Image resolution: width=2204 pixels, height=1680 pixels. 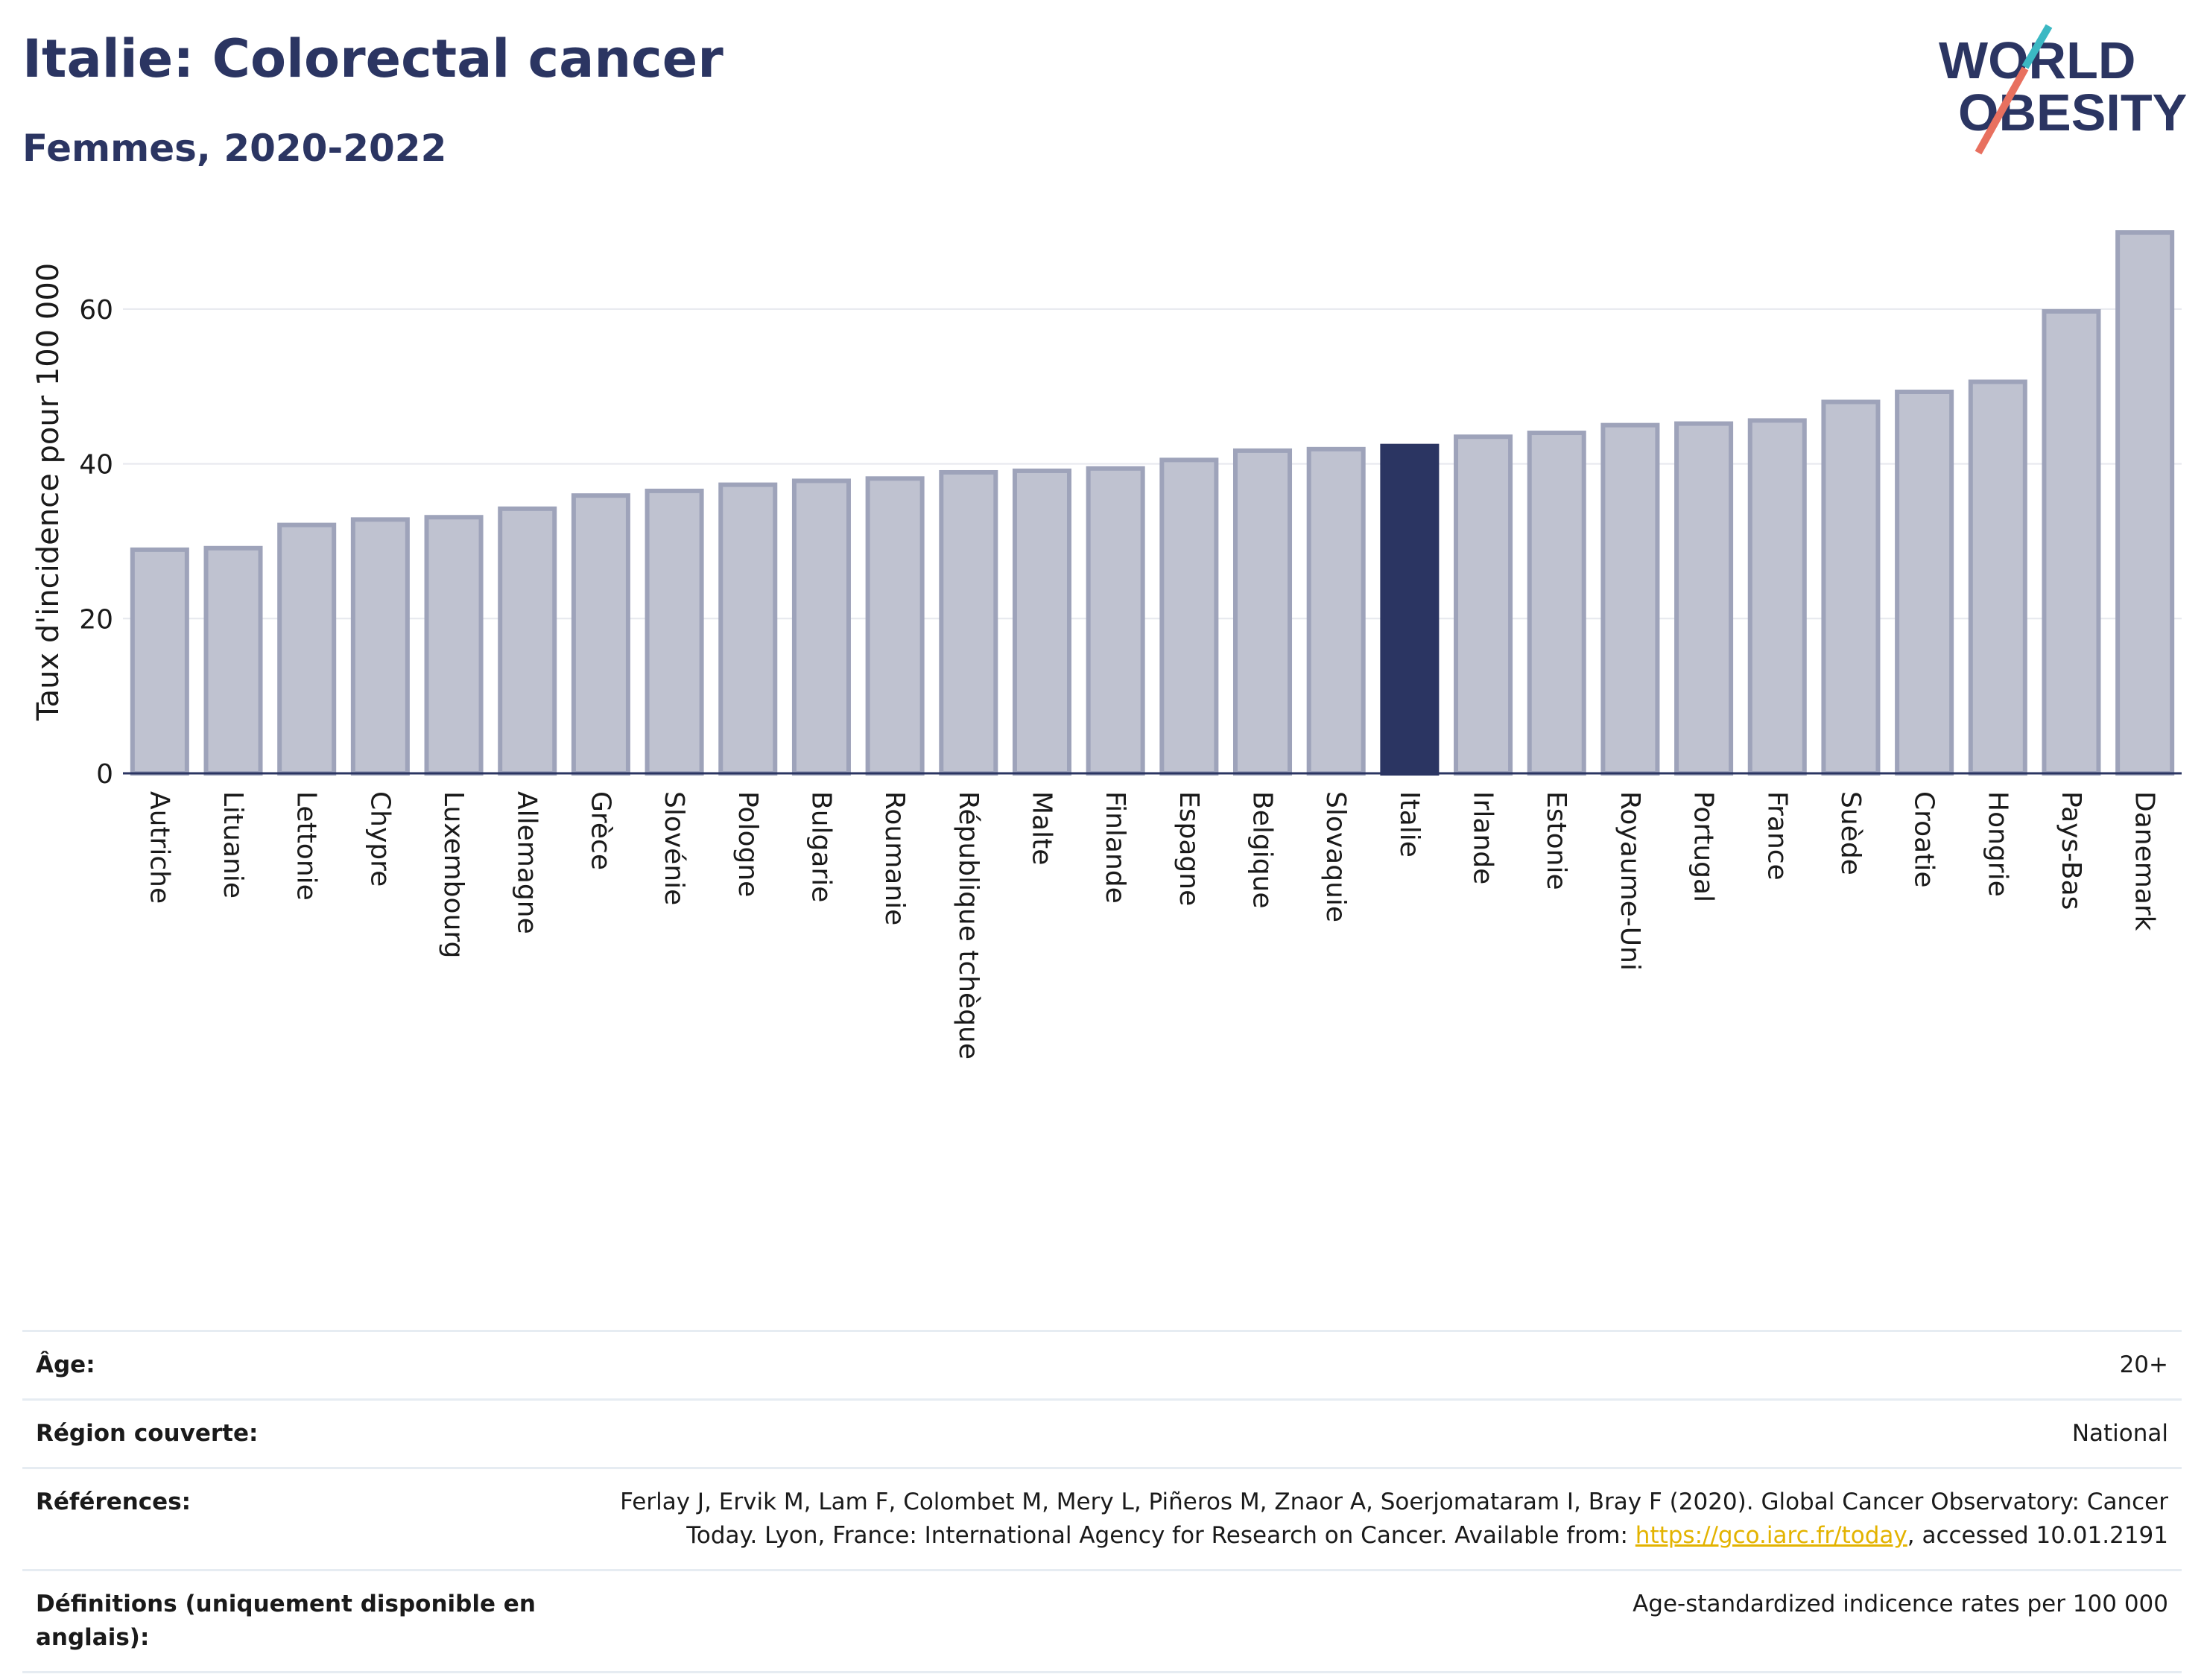 What do you see at coordinates (289, 1433) in the screenshot?
I see `region-label: Région couverte:` at bounding box center [289, 1433].